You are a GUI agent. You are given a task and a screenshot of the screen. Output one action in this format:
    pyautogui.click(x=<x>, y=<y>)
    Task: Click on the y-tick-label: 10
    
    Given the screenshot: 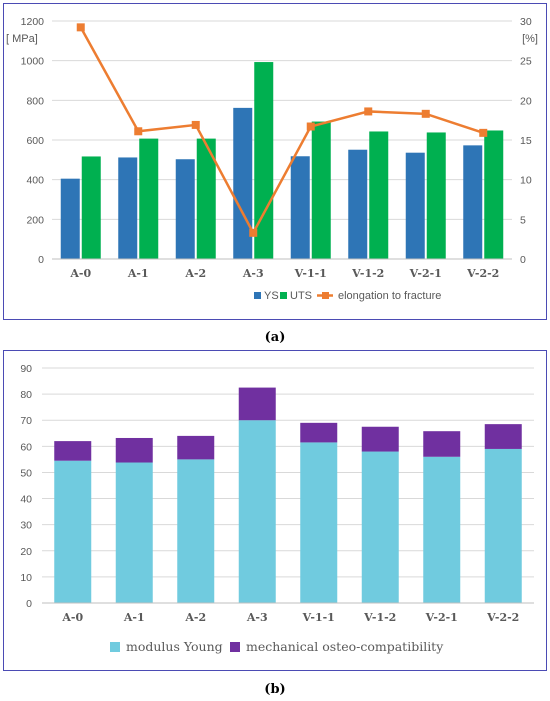 What is the action you would take?
    pyautogui.click(x=26, y=578)
    